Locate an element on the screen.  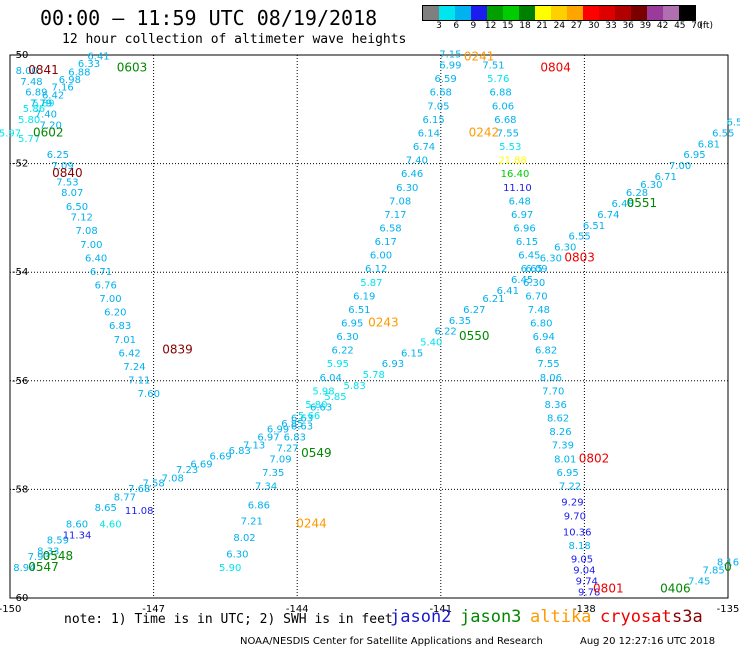
wave-height-point: 6.99 is located at coordinates (278, 429).